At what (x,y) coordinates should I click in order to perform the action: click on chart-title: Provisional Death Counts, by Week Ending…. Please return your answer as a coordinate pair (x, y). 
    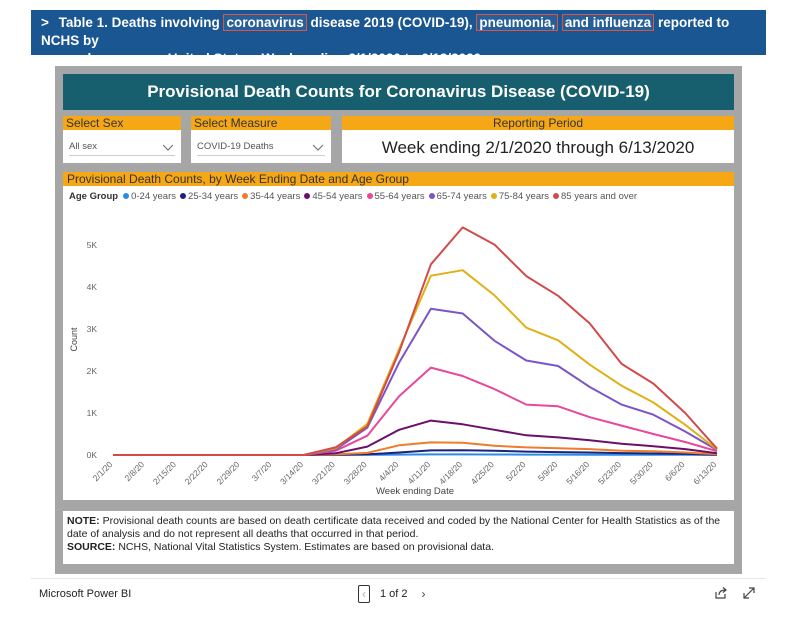
    Looking at the image, I should click on (398, 179).